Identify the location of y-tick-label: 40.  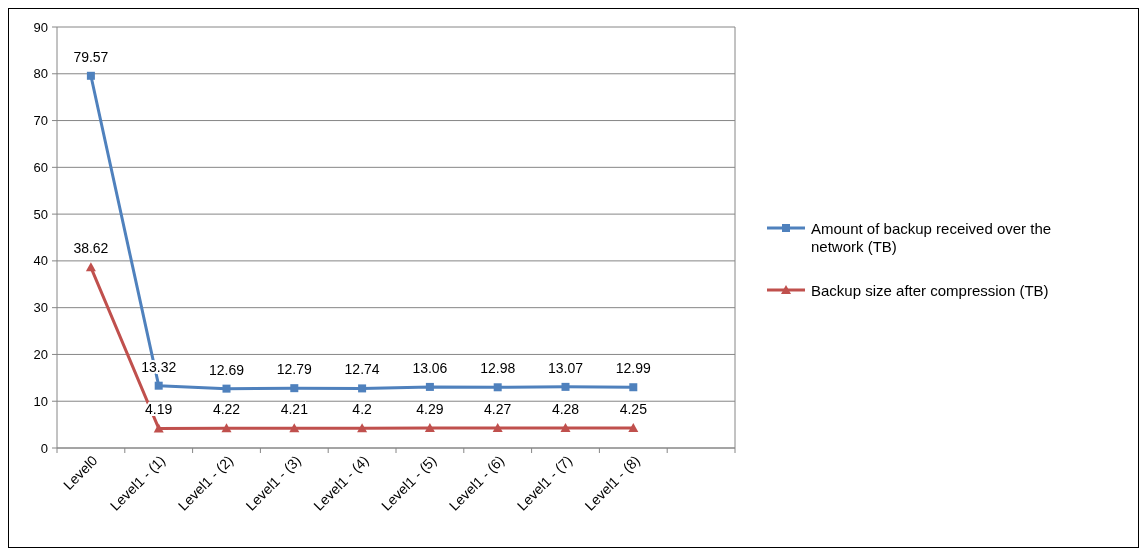
(40, 261).